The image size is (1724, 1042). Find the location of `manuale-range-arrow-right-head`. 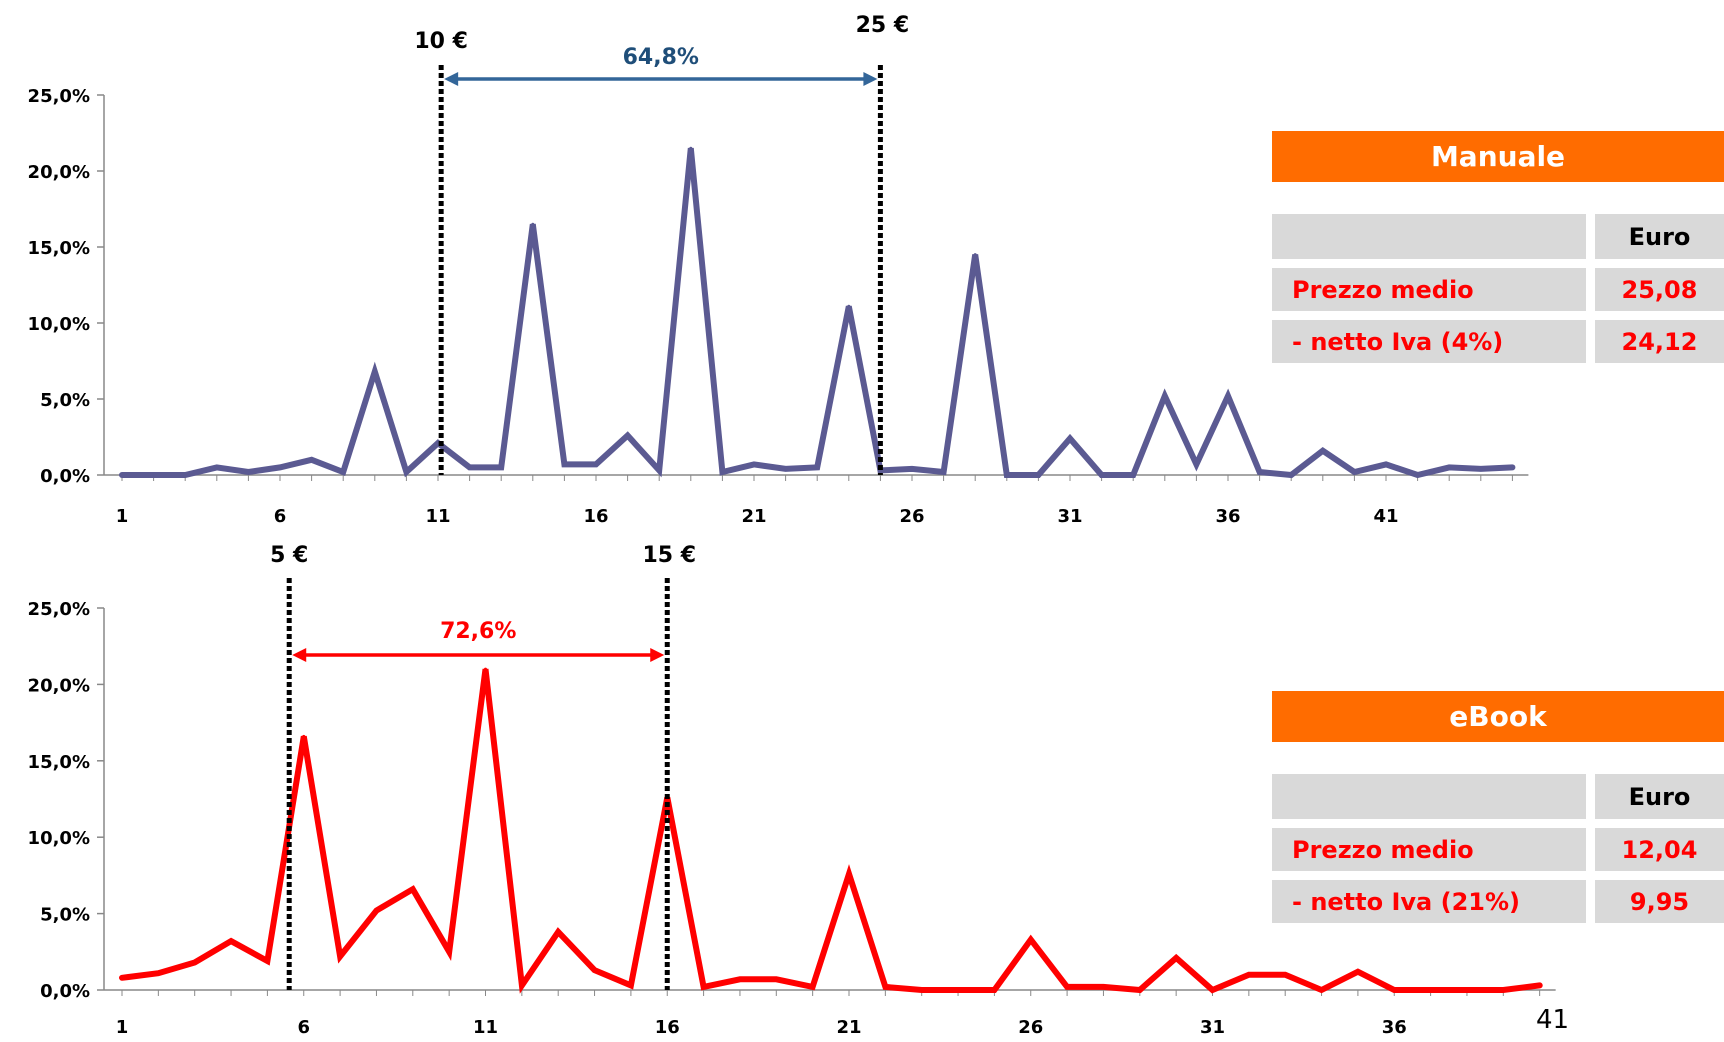

manuale-range-arrow-right-head is located at coordinates (870, 79).